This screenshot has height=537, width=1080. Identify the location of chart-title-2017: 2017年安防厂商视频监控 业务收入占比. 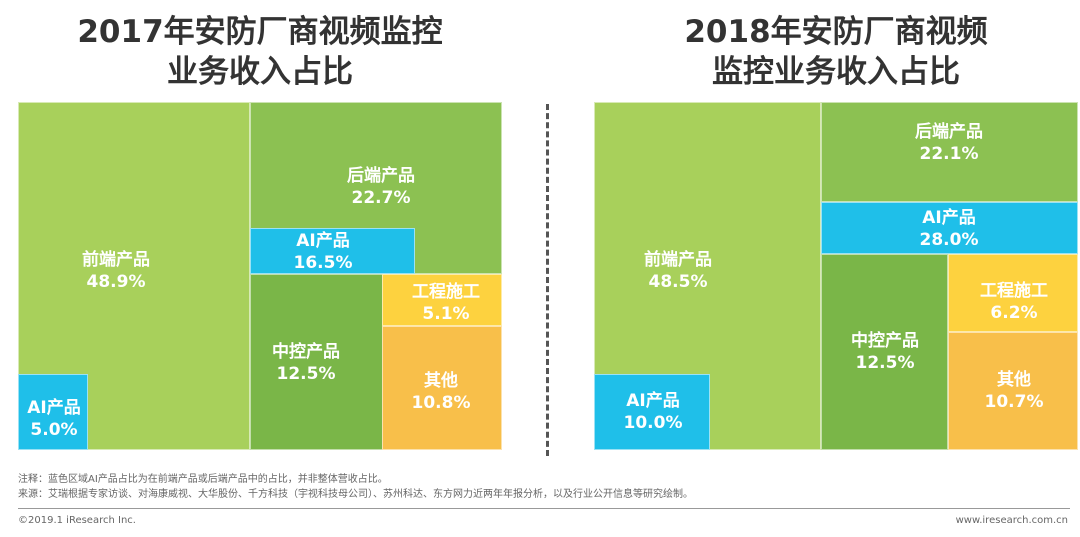
(260, 52).